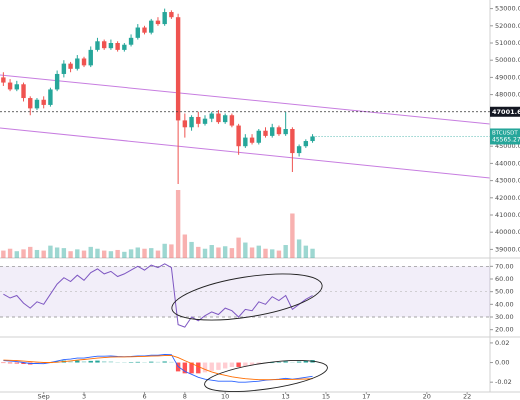  I want to click on x-tick-label: 8, so click(185, 396).